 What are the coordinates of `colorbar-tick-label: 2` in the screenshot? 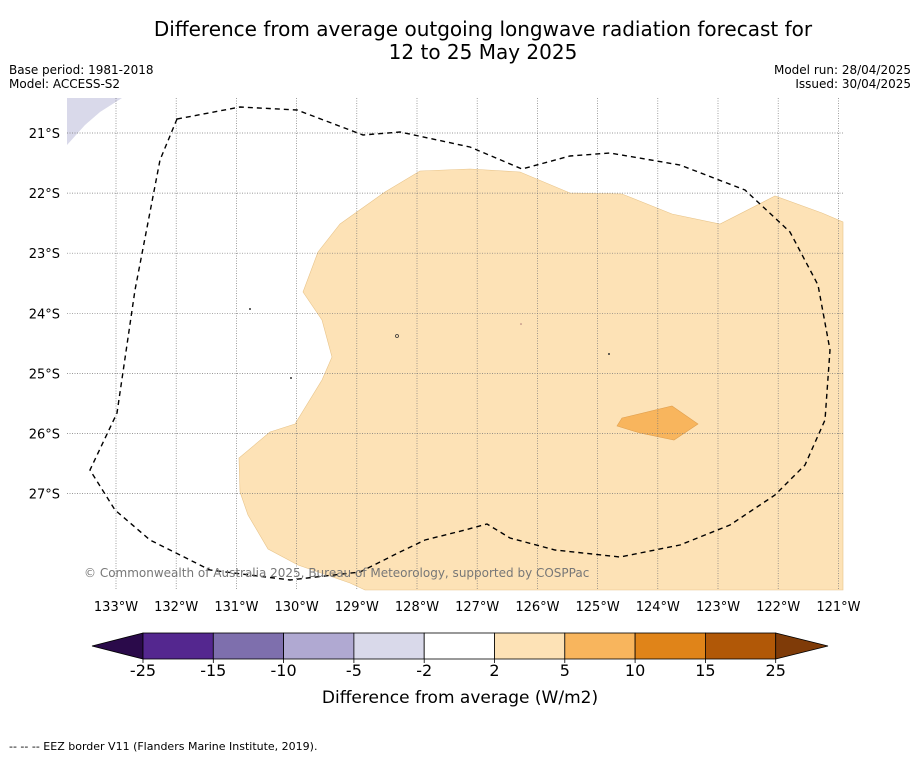 It's located at (494, 670).